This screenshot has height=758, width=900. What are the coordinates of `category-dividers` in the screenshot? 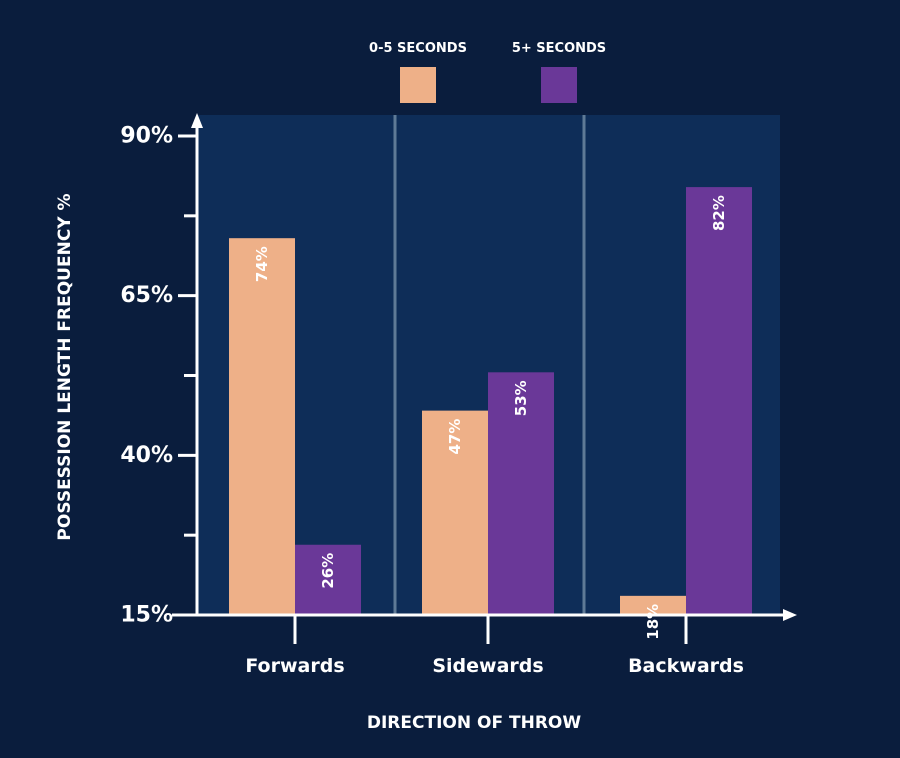 It's located at (489, 365).